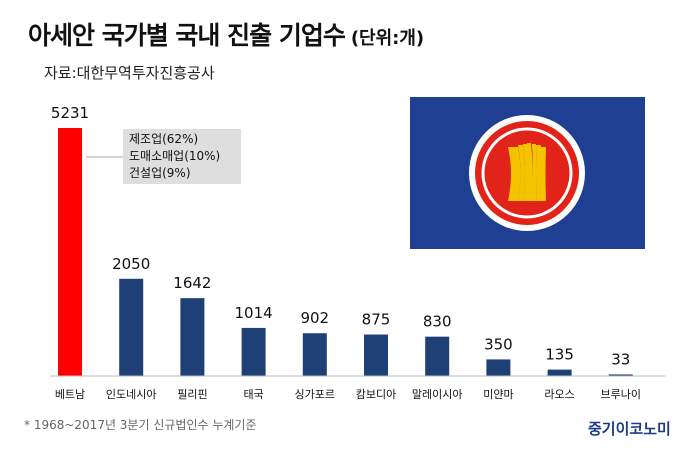 This screenshot has width=700, height=450. What do you see at coordinates (131, 264) in the screenshot?
I see `value-label: 2050` at bounding box center [131, 264].